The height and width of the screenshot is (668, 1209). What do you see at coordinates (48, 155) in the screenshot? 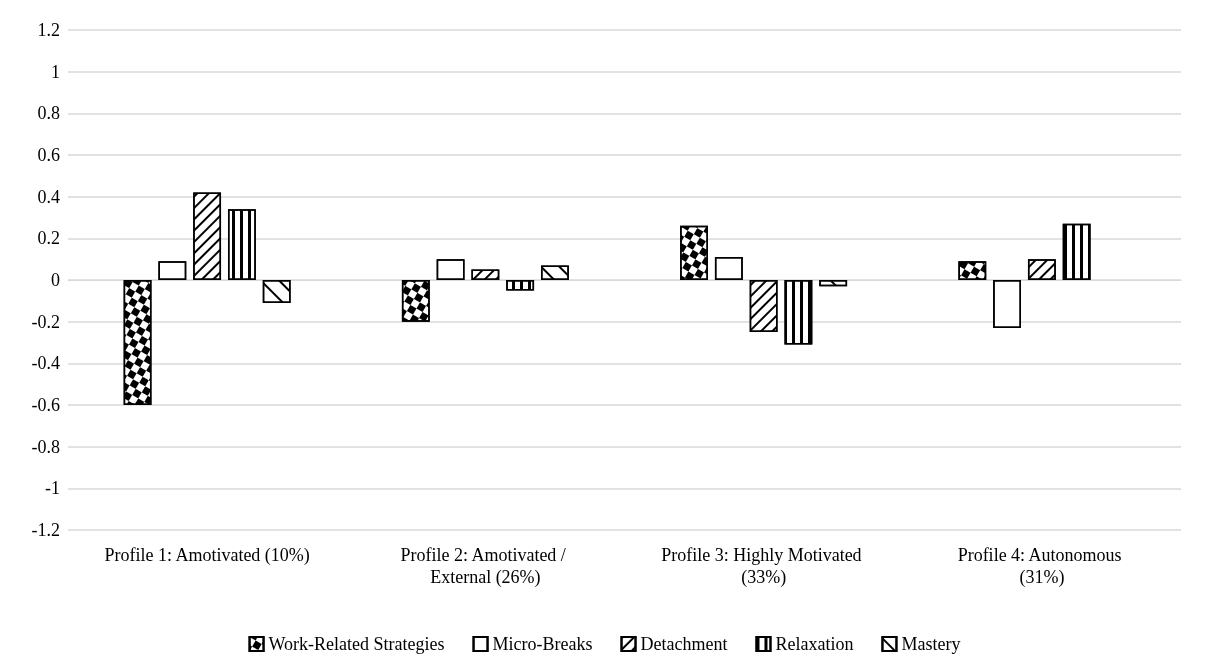
I see `y-tick-label: 0.6` at bounding box center [48, 155].